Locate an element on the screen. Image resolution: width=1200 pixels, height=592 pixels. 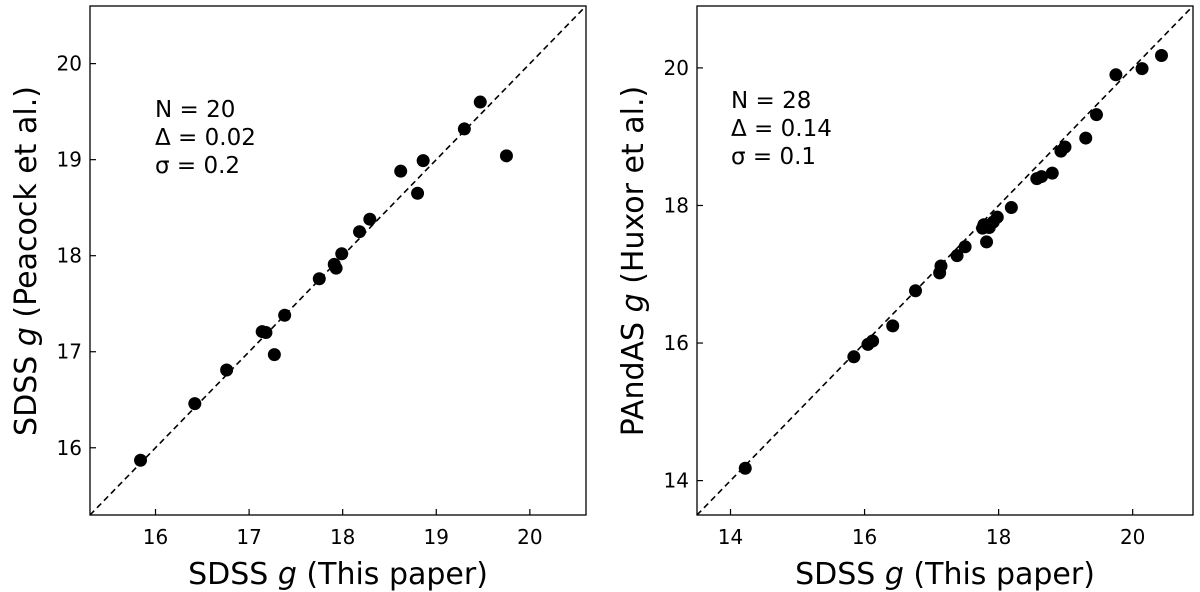
x-tick-label: 19 is located at coordinates (436, 537).